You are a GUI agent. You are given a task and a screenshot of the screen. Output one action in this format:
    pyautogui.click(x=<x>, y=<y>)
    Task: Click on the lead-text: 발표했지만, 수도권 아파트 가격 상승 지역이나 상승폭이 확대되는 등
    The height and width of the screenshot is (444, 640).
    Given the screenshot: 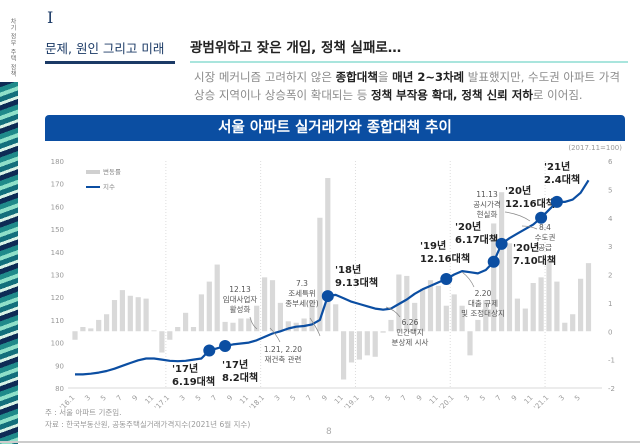 What is the action you would take?
    pyautogui.click(x=407, y=86)
    